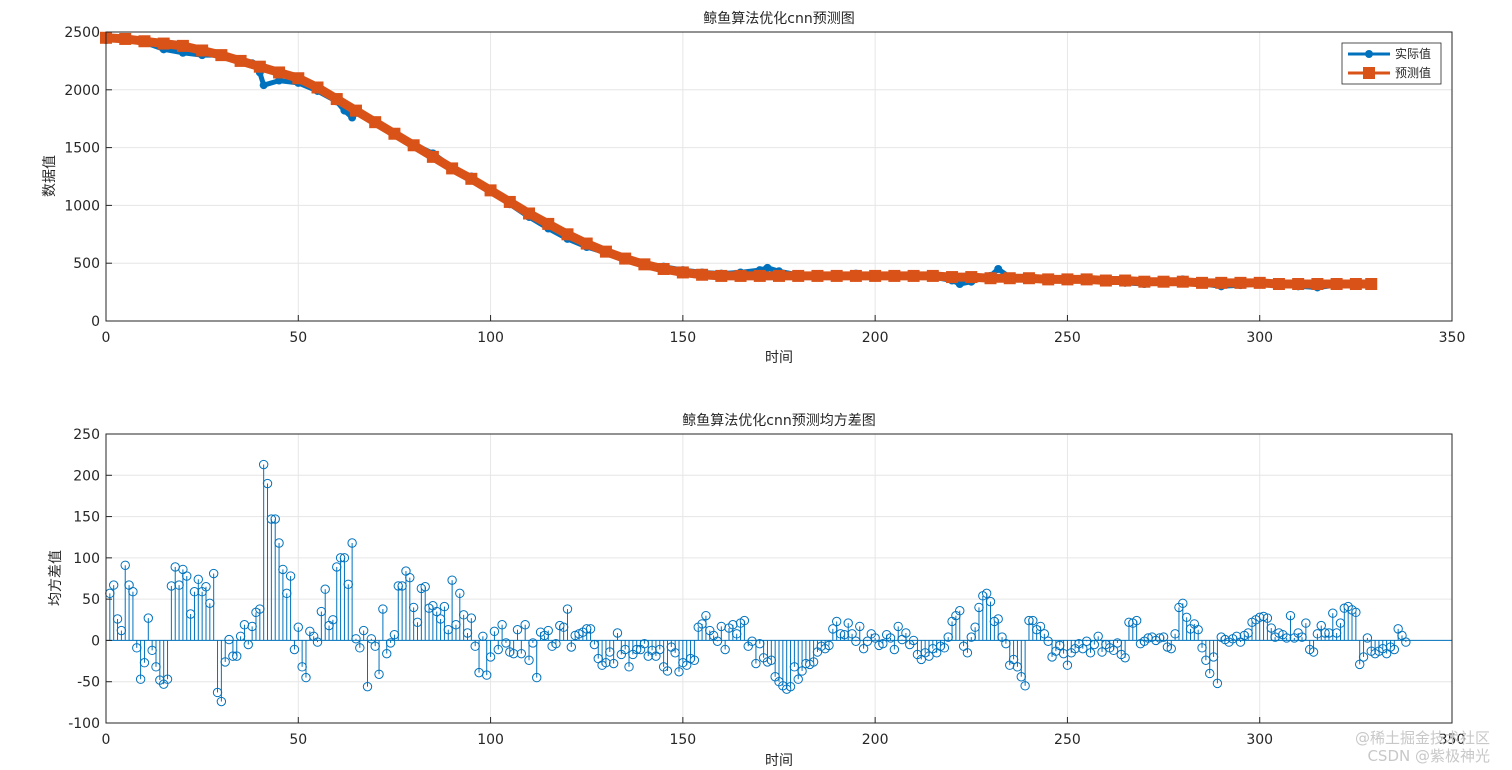 Image resolution: width=1512 pixels, height=770 pixels. What do you see at coordinates (106, 740) in the screenshot?
I see `bottom-xtick-label: 0` at bounding box center [106, 740].